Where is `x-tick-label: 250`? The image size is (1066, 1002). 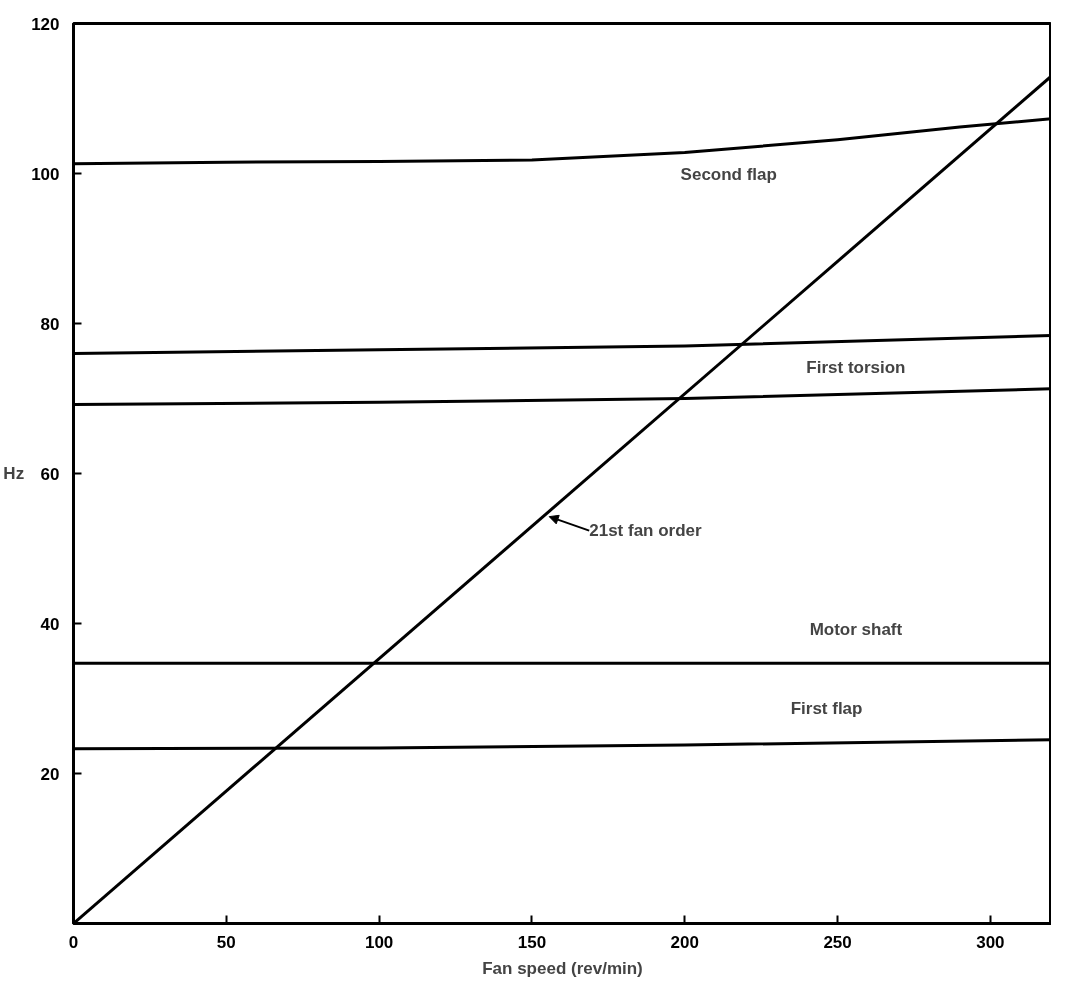 x-tick-label: 250 is located at coordinates (837, 942).